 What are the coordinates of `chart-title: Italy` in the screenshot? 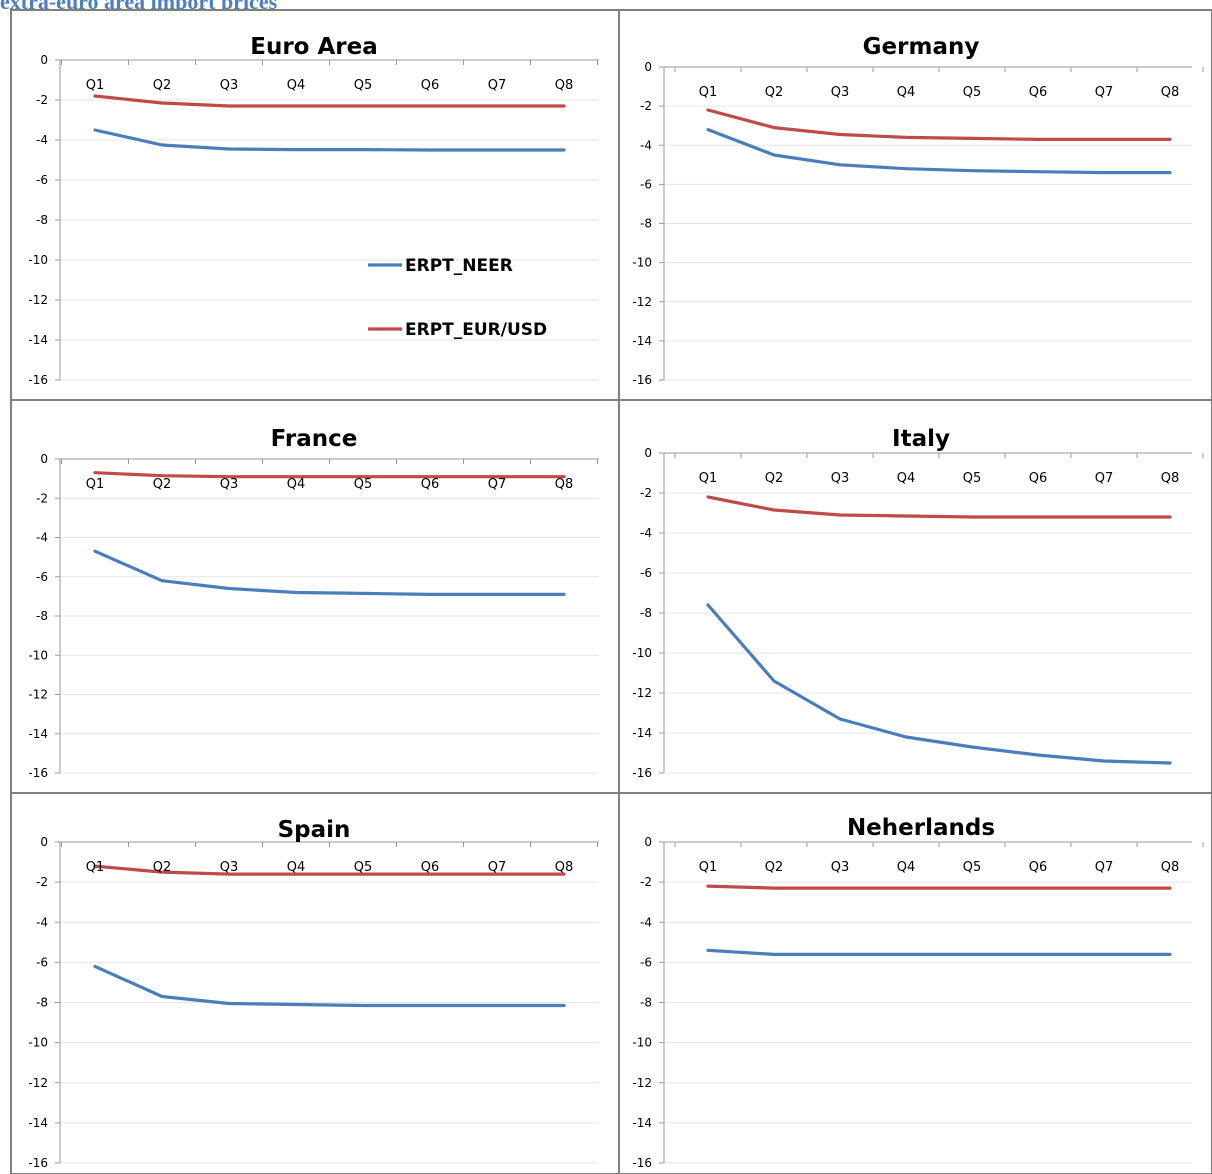 It's located at (921, 439).